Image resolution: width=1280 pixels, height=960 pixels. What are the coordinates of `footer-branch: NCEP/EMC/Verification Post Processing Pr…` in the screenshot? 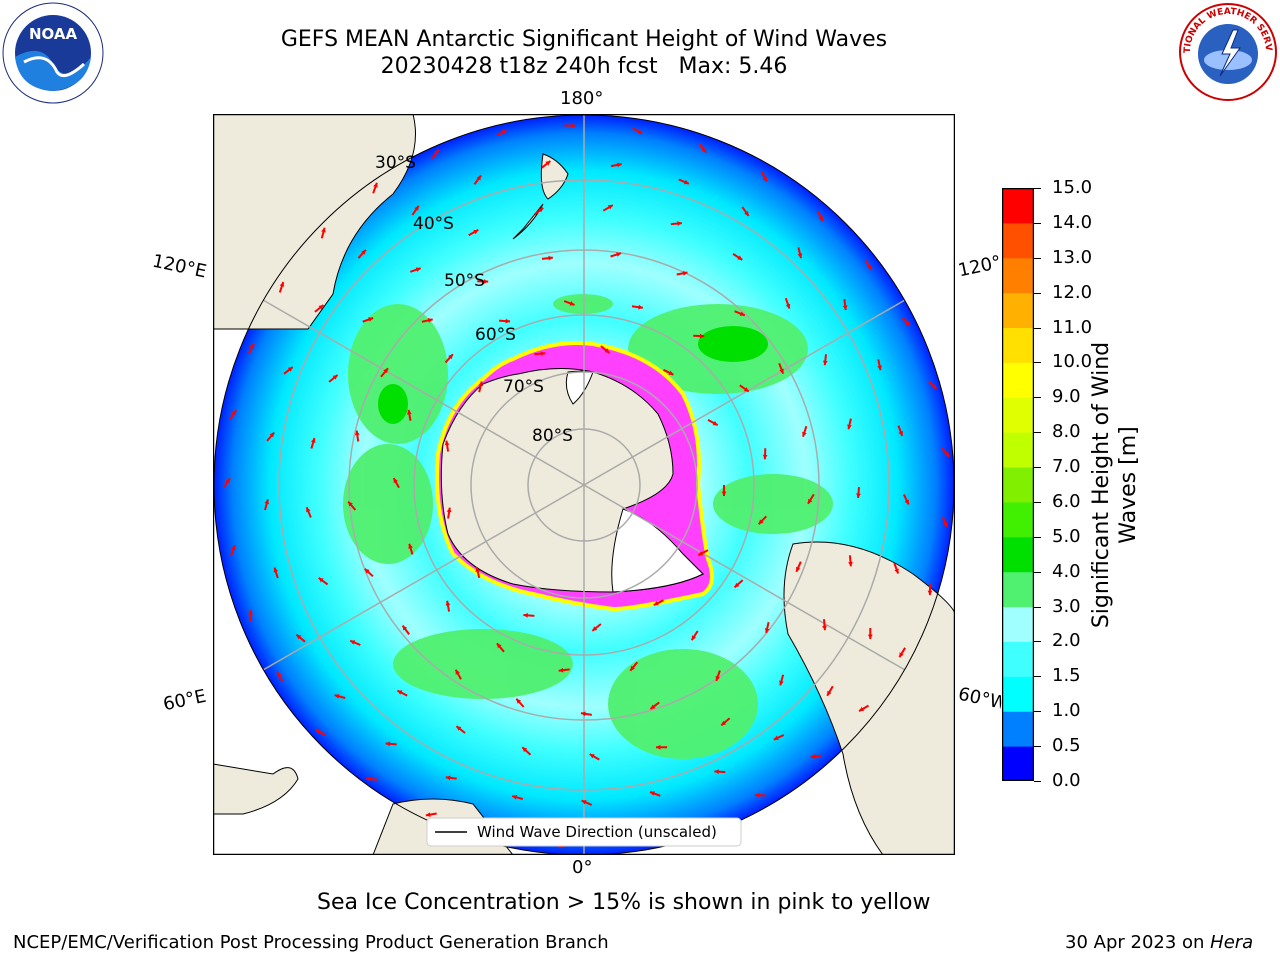 It's located at (311, 942).